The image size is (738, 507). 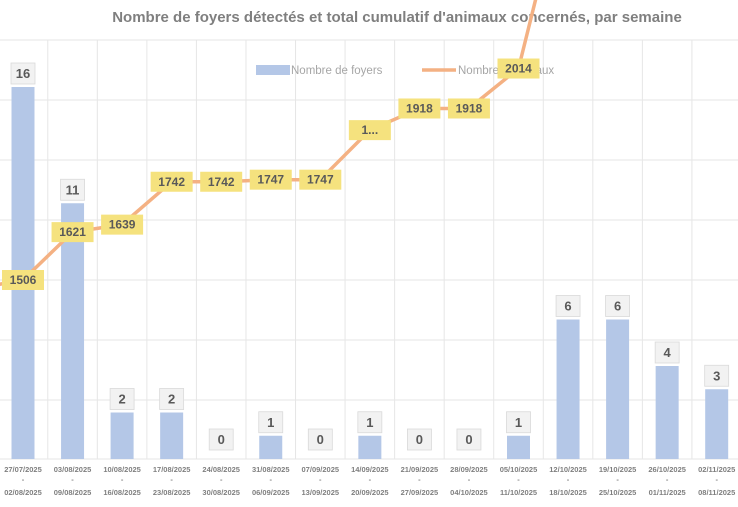 What do you see at coordinates (271, 492) in the screenshot?
I see `tick-label-end: 06/09/2025` at bounding box center [271, 492].